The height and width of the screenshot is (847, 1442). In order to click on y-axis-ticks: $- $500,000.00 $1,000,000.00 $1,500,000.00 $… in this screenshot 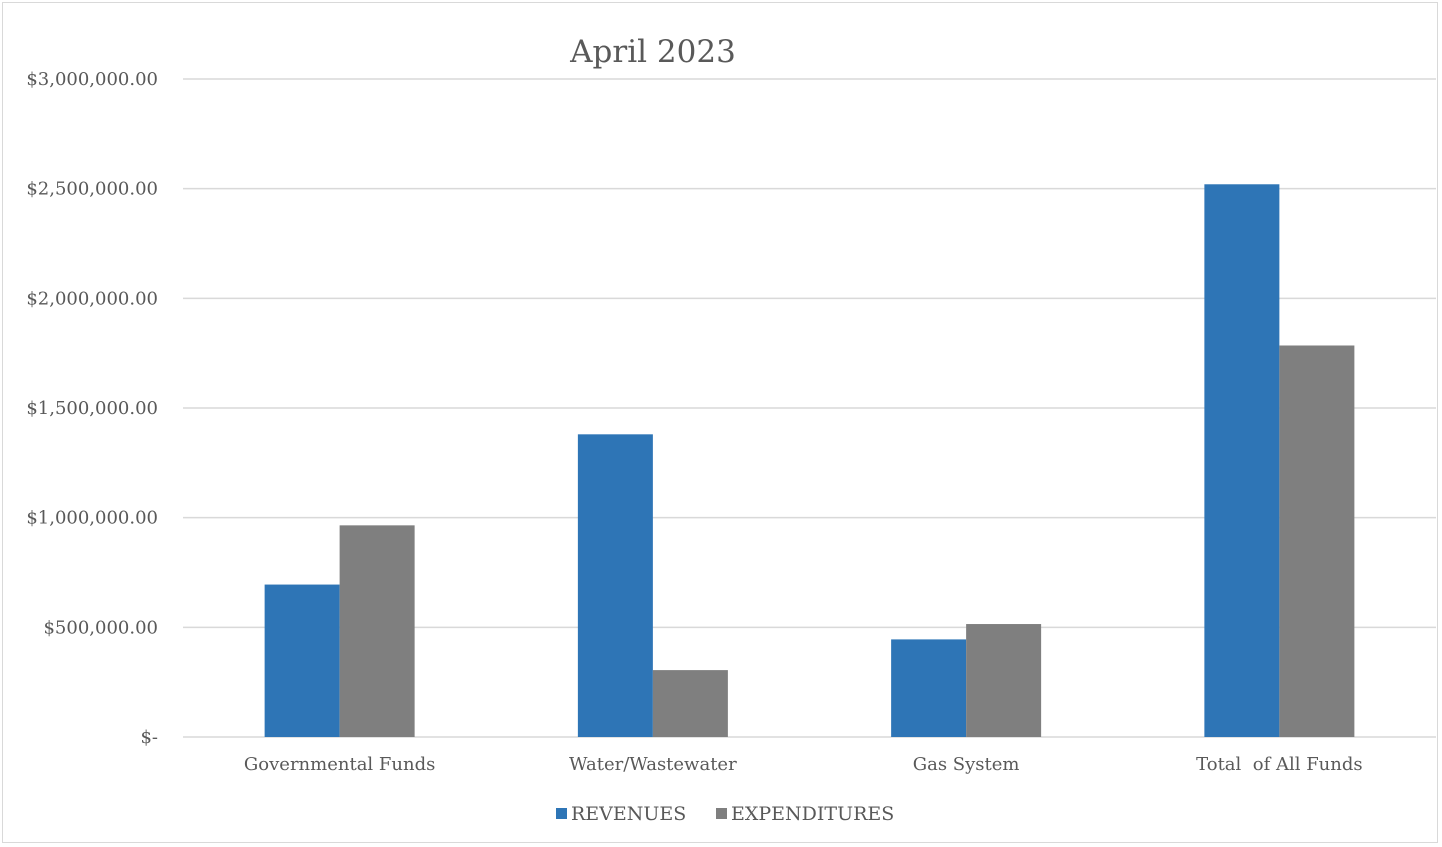, I will do `click(92, 408)`.